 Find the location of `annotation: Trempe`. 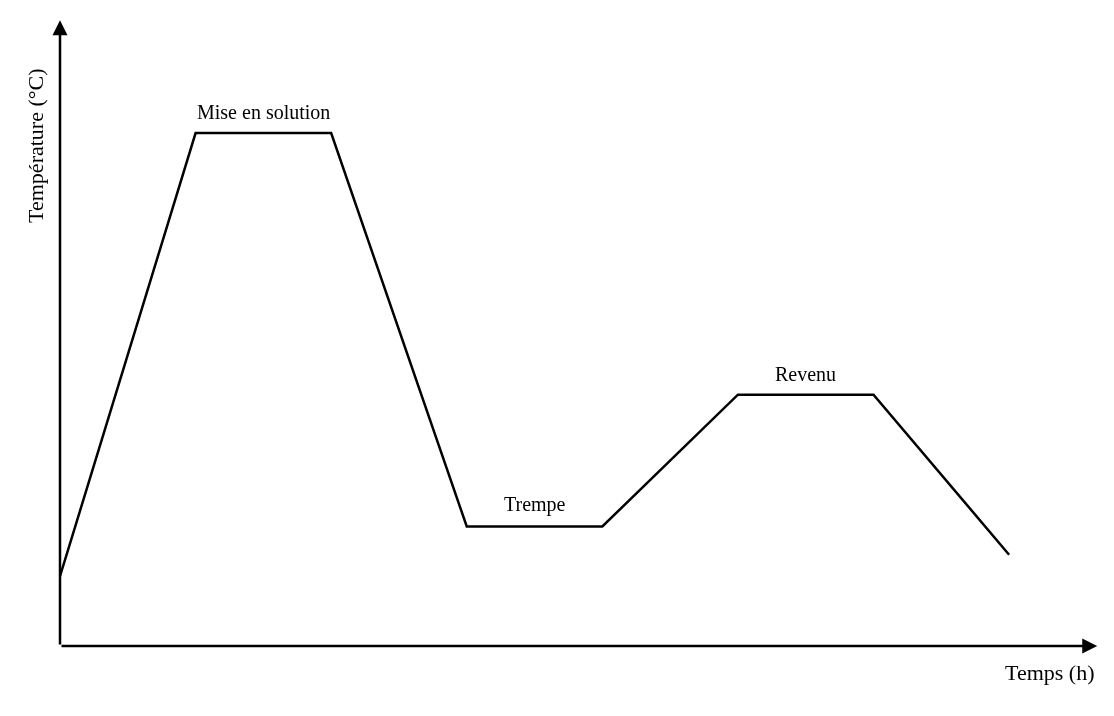

annotation: Trempe is located at coordinates (535, 504).